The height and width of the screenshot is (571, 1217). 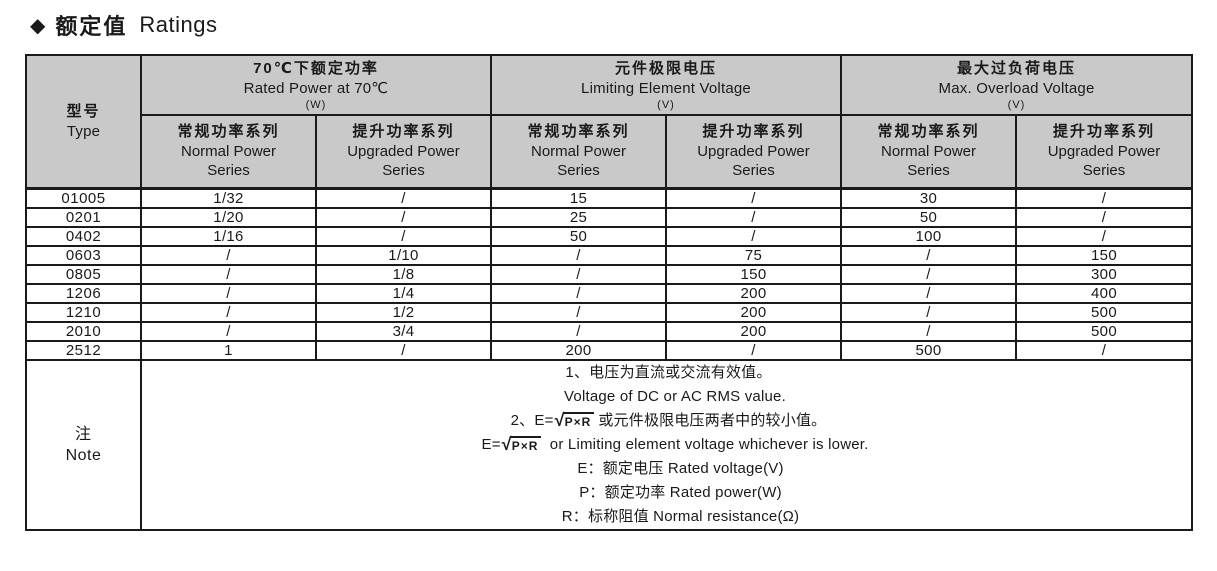 What do you see at coordinates (83, 434) in the screenshot?
I see `note-label-zh: 注` at bounding box center [83, 434].